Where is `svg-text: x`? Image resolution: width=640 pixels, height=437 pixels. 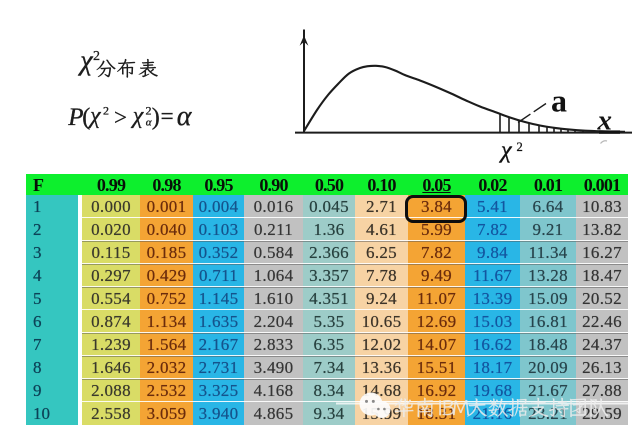 svg-text: x is located at coordinates (605, 120).